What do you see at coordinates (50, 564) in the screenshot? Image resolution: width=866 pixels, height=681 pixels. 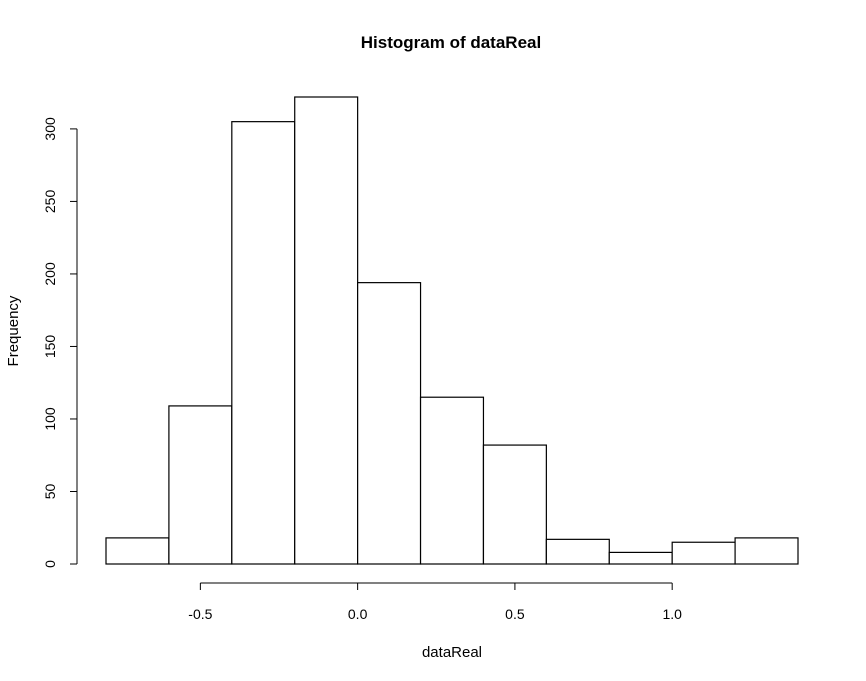 I see `y-tick-label: 0` at bounding box center [50, 564].